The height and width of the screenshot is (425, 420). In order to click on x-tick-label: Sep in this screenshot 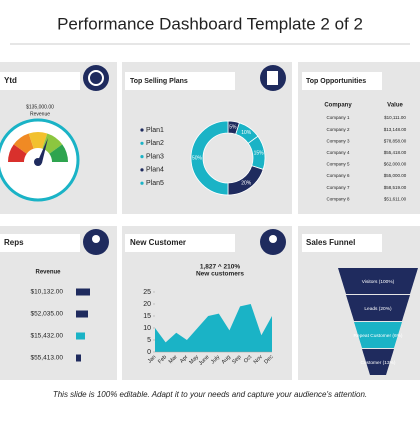, I will do `click(236, 359)`.